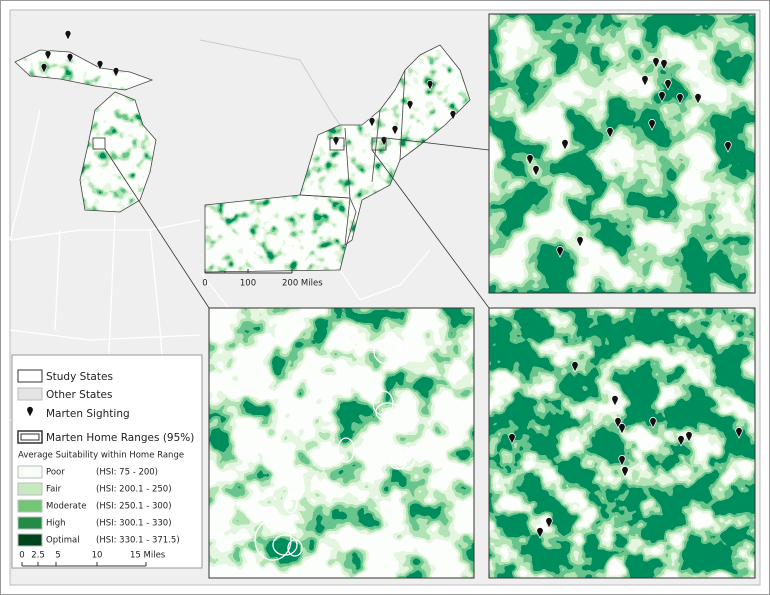 Image resolution: width=770 pixels, height=595 pixels. Describe the element at coordinates (88, 414) in the screenshot. I see `legend-label: Marten Sighting` at that location.